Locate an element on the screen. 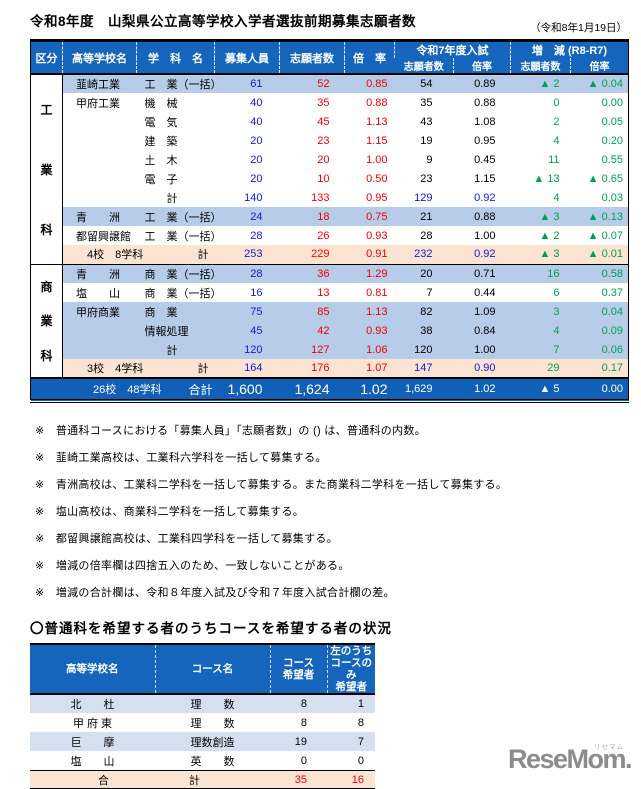  table-cell: 0.05 is located at coordinates (599, 121).